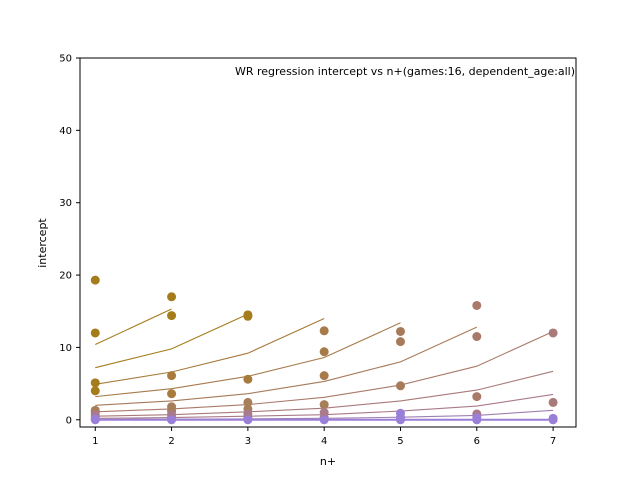  I want to click on x-axis: 1 2 3 4 5 6 7, so click(324, 437).